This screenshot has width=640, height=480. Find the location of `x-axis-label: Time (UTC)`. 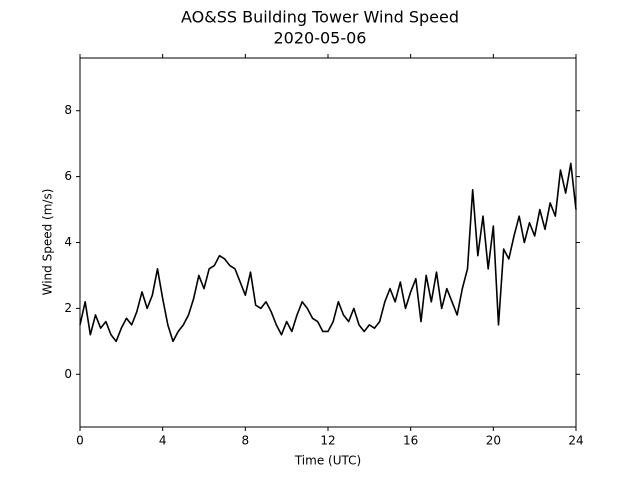

x-axis-label: Time (UTC) is located at coordinates (327, 461).